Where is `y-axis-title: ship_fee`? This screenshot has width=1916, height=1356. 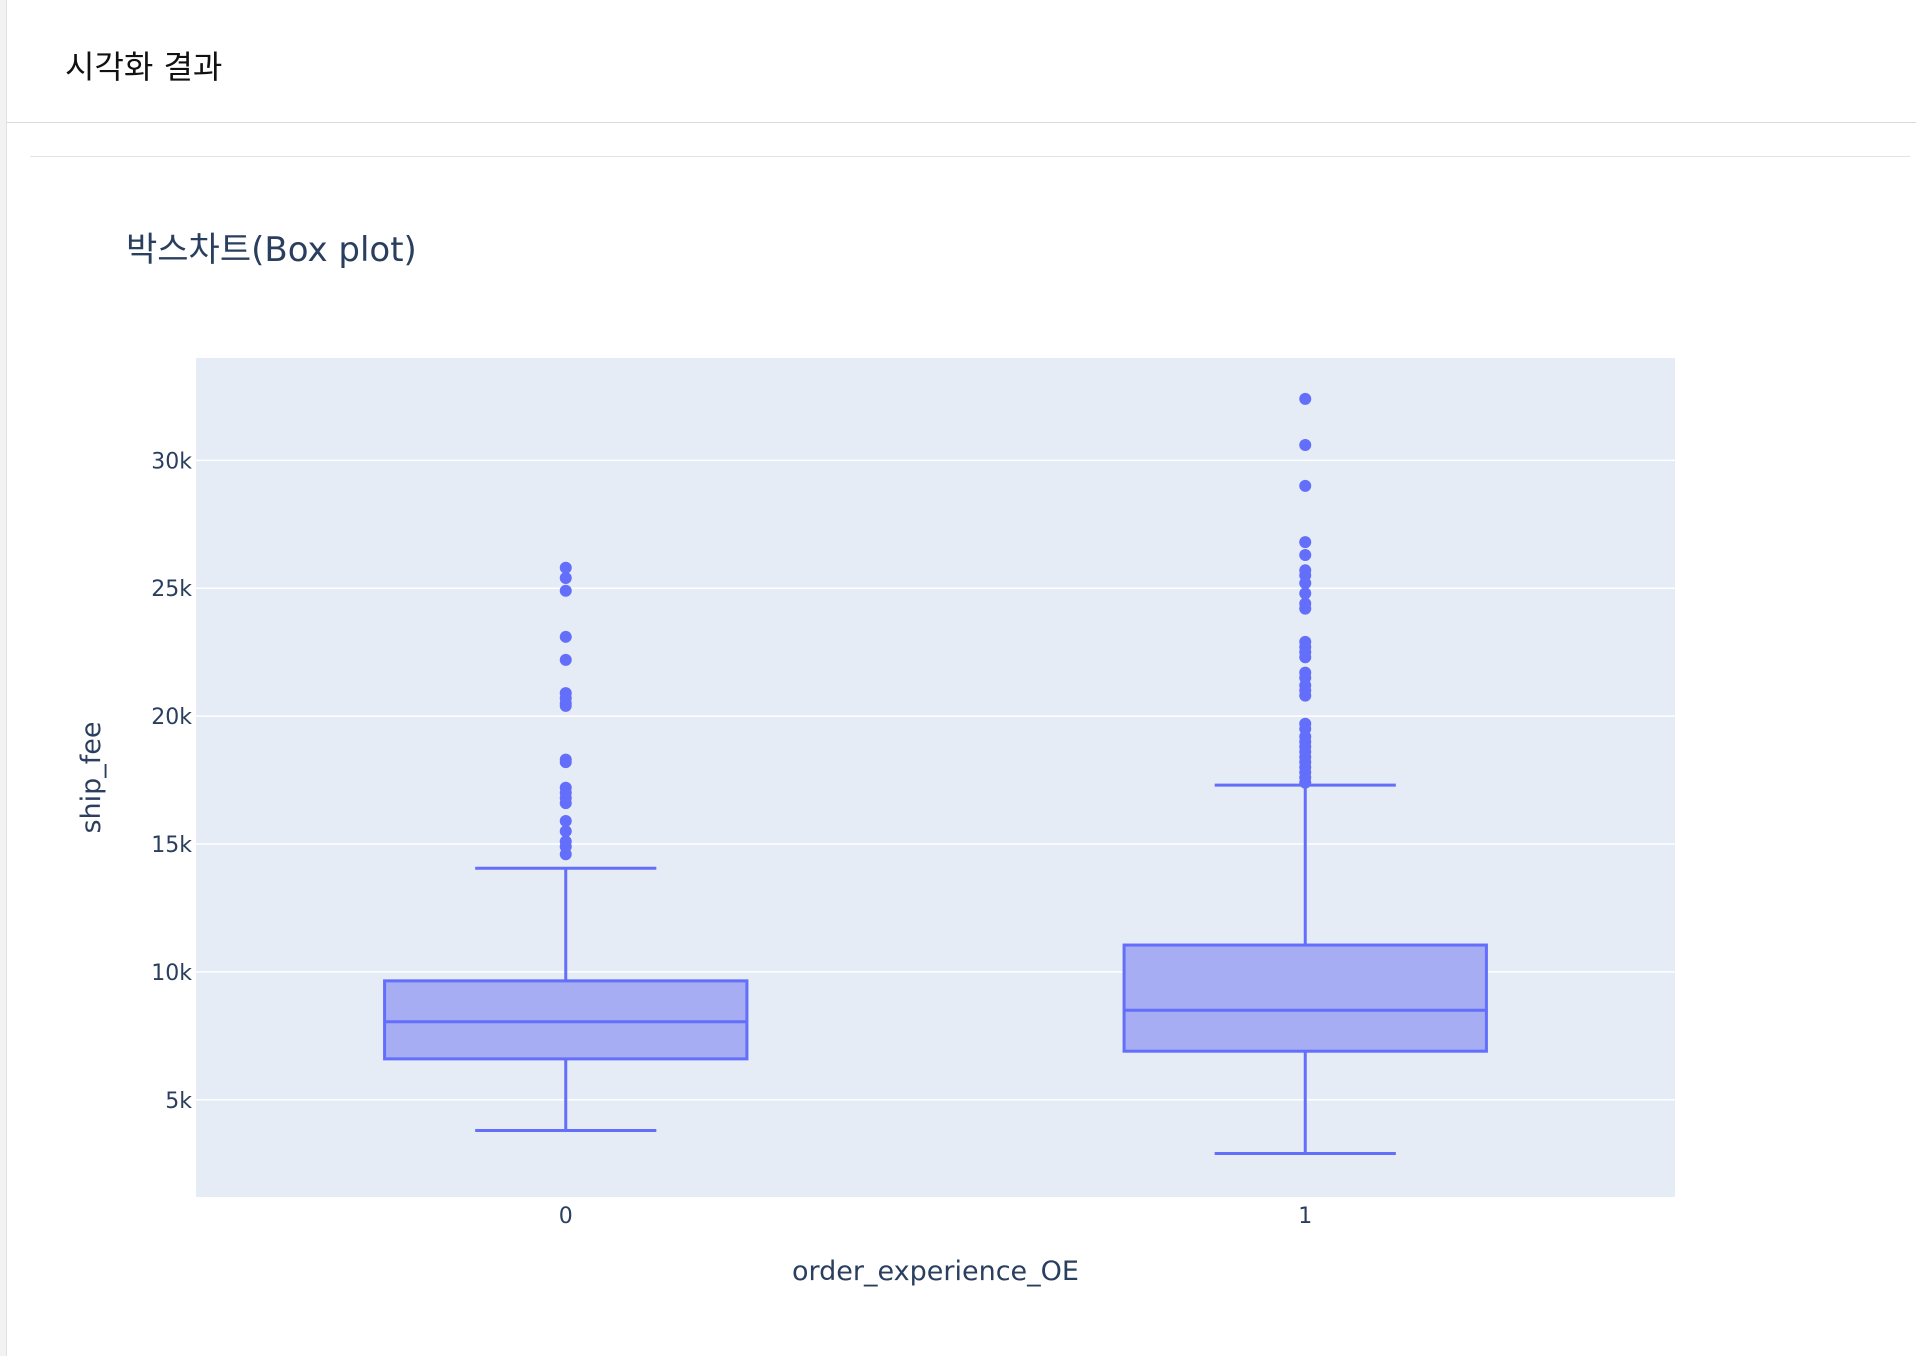
y-axis-title: ship_fee is located at coordinates (91, 777).